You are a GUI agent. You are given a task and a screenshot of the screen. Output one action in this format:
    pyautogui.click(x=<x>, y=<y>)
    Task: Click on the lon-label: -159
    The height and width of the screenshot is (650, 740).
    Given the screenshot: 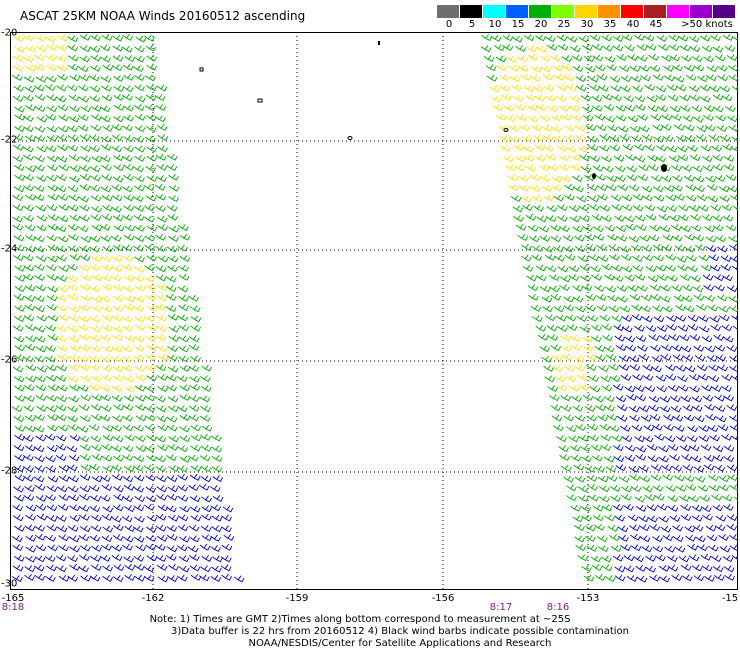 What is the action you would take?
    pyautogui.click(x=297, y=598)
    